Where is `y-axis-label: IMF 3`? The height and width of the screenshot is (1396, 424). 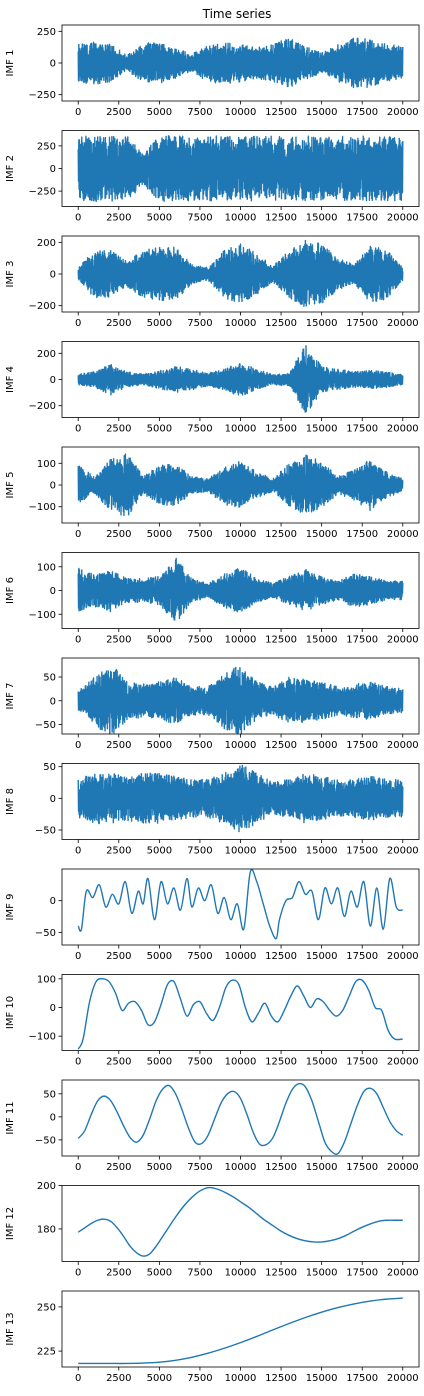
y-axis-label: IMF 3 is located at coordinates (10, 274).